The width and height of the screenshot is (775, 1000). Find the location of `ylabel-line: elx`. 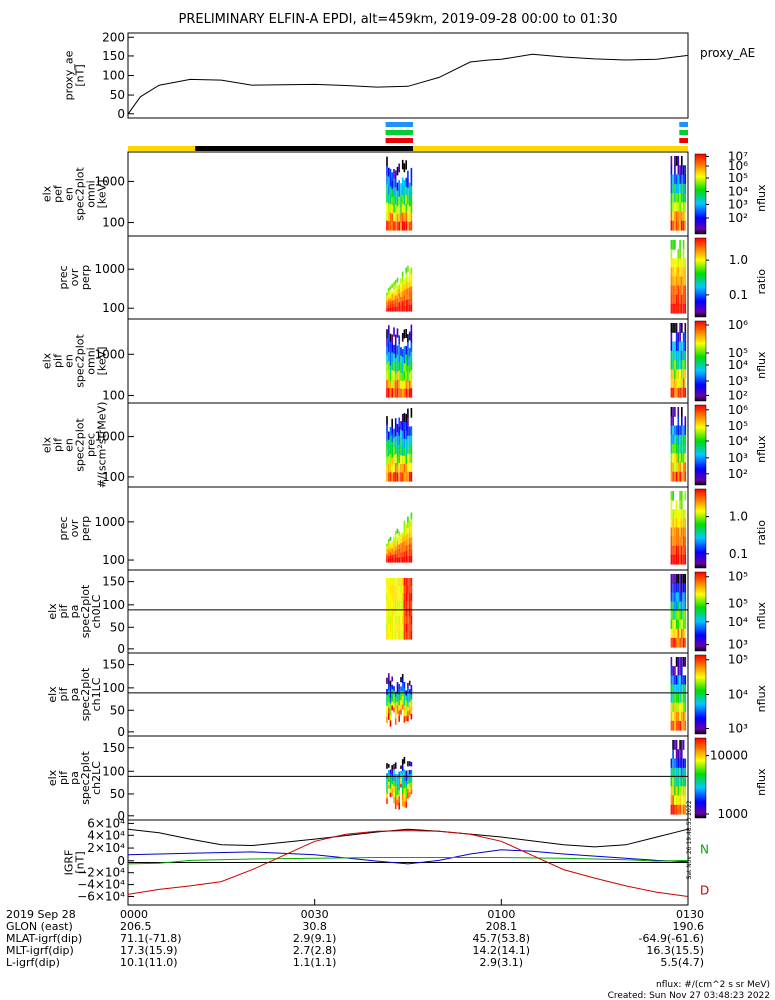

ylabel-line: elx is located at coordinates (47, 444).